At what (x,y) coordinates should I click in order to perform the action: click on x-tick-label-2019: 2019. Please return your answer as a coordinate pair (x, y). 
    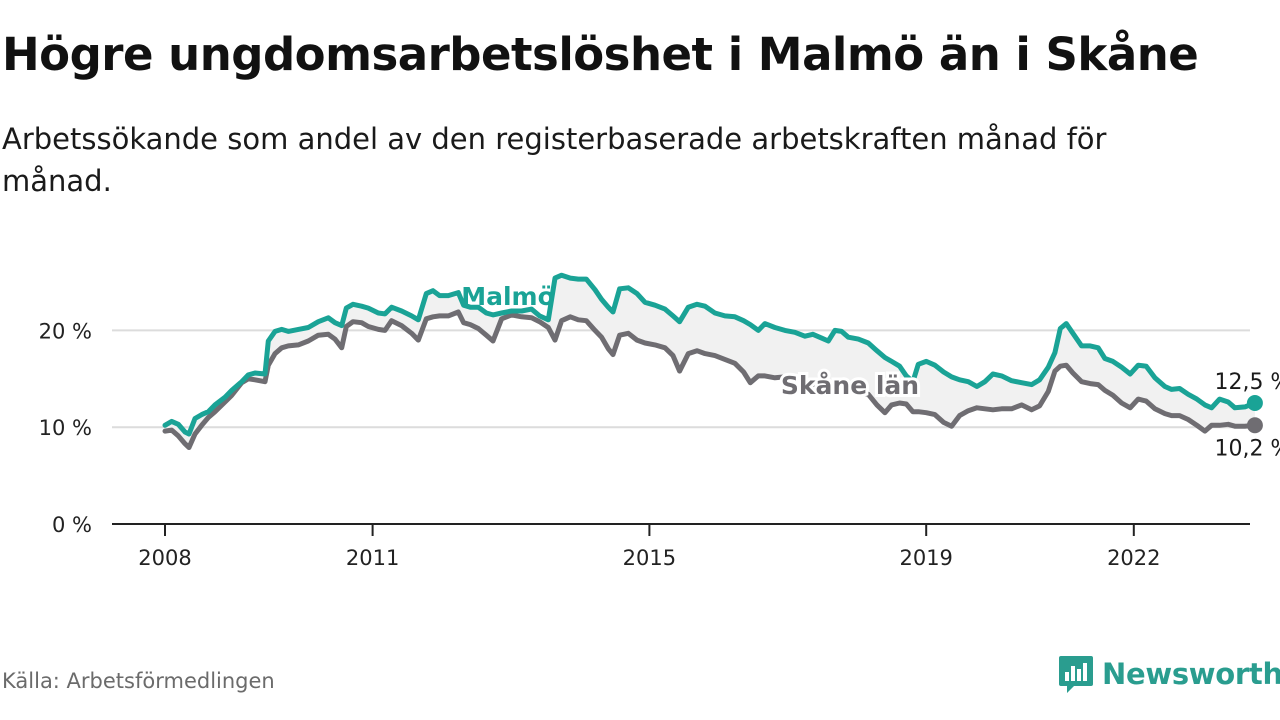
    Looking at the image, I should click on (925, 558).